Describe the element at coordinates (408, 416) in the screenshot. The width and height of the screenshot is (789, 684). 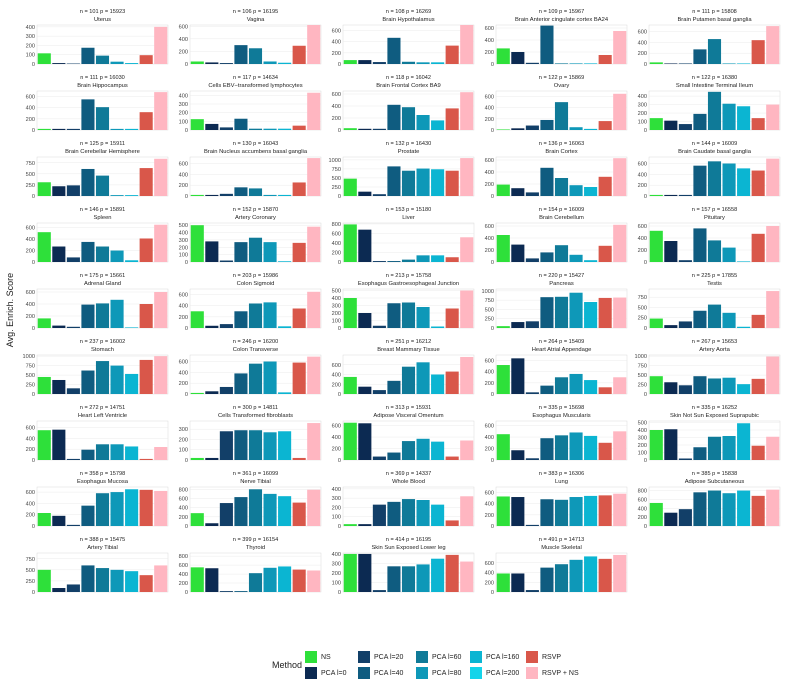
I see `panel-title: Adipose Visceral Omentum` at that location.